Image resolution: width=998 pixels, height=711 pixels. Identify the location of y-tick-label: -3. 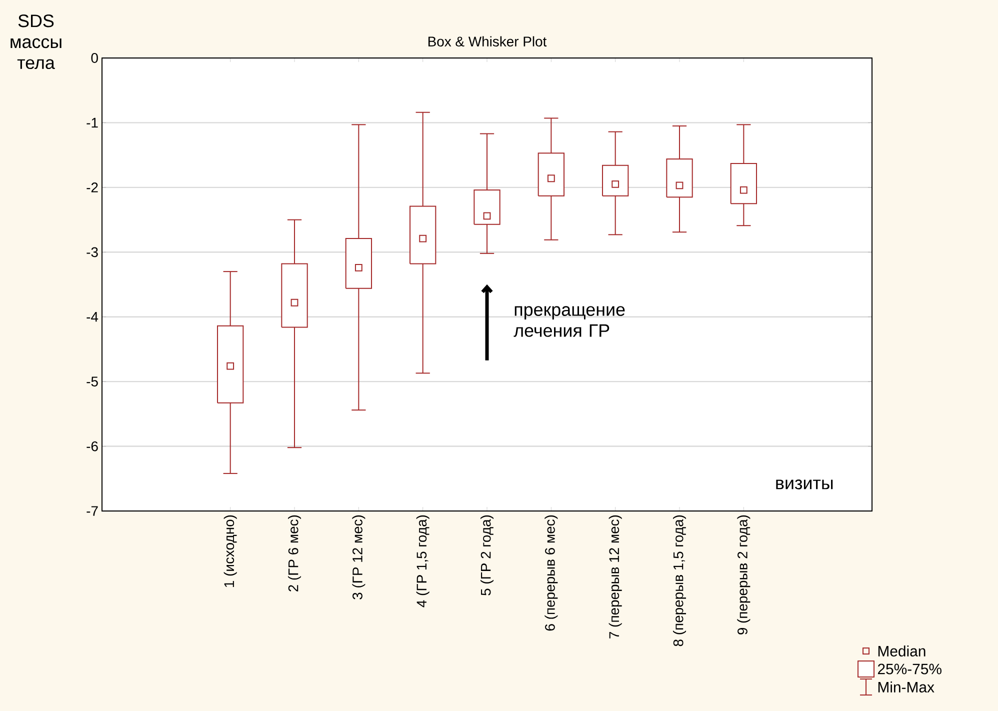
(92, 252).